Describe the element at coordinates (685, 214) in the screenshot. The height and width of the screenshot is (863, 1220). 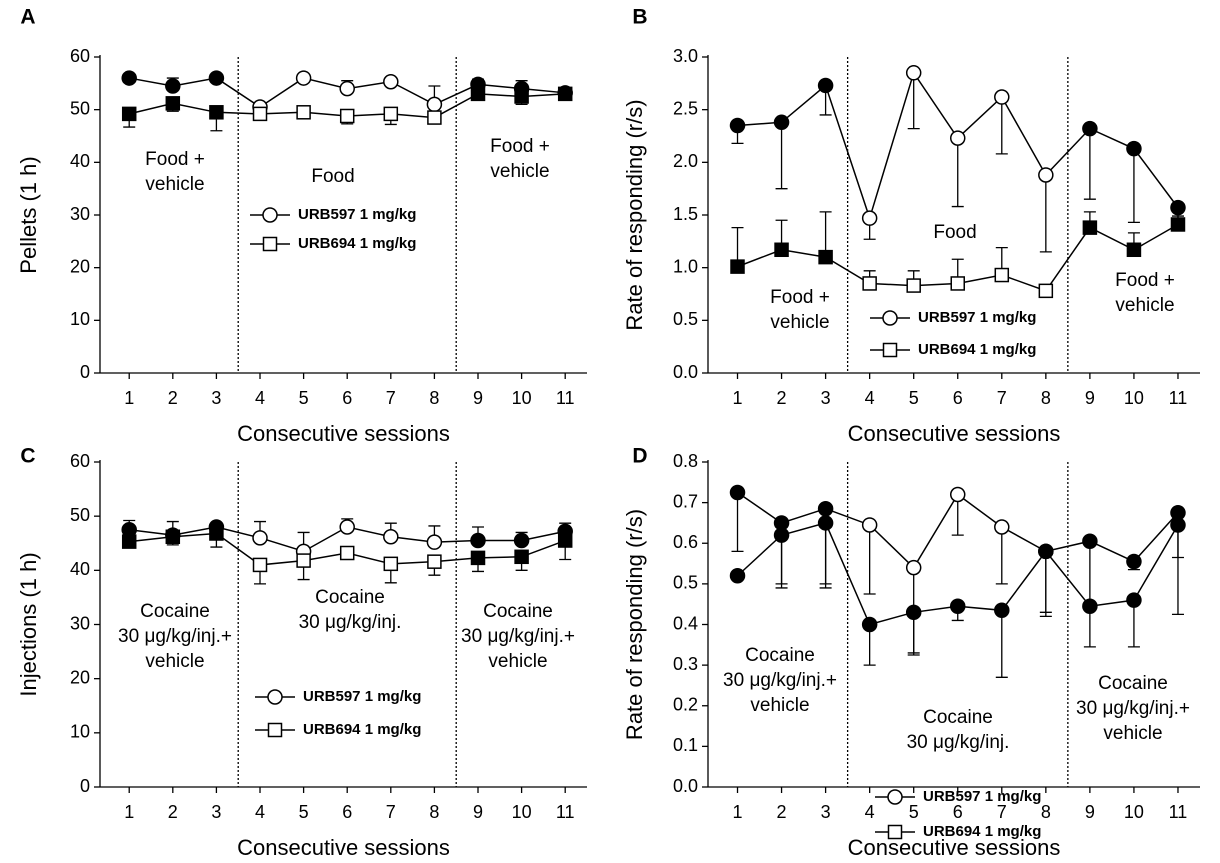
I see `y-tick-label: 1.5` at that location.